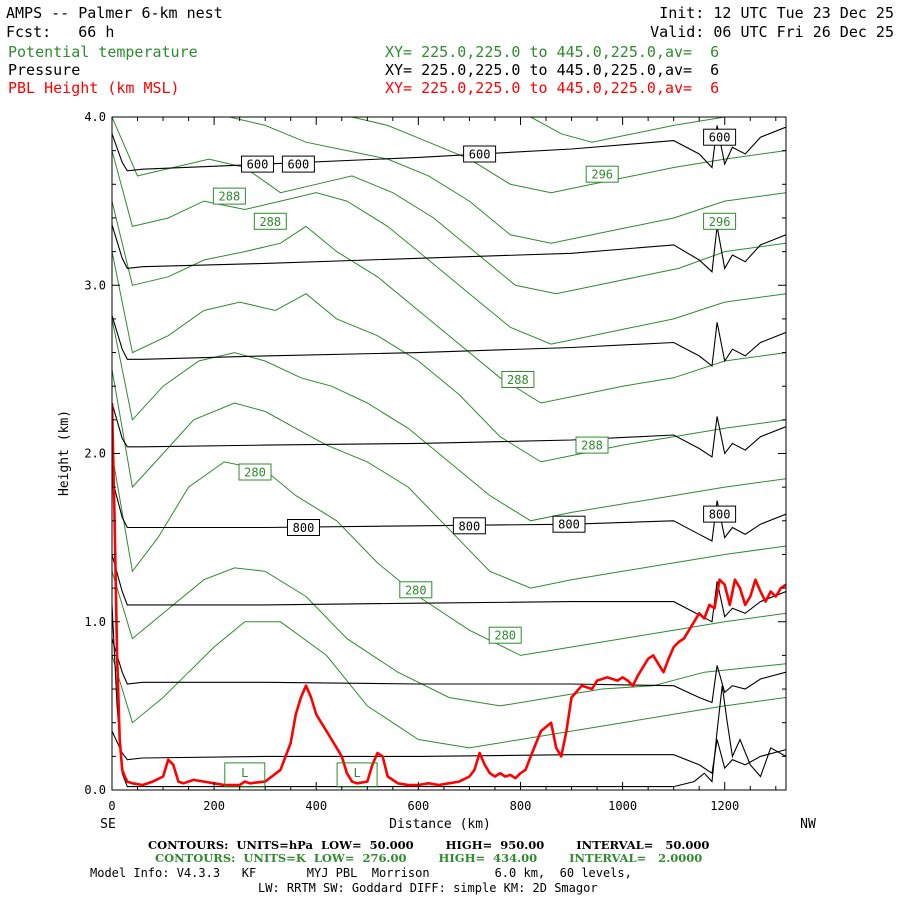 The width and height of the screenshot is (900, 900). What do you see at coordinates (95, 285) in the screenshot?
I see `y-tick-label-3: 3.0` at bounding box center [95, 285].